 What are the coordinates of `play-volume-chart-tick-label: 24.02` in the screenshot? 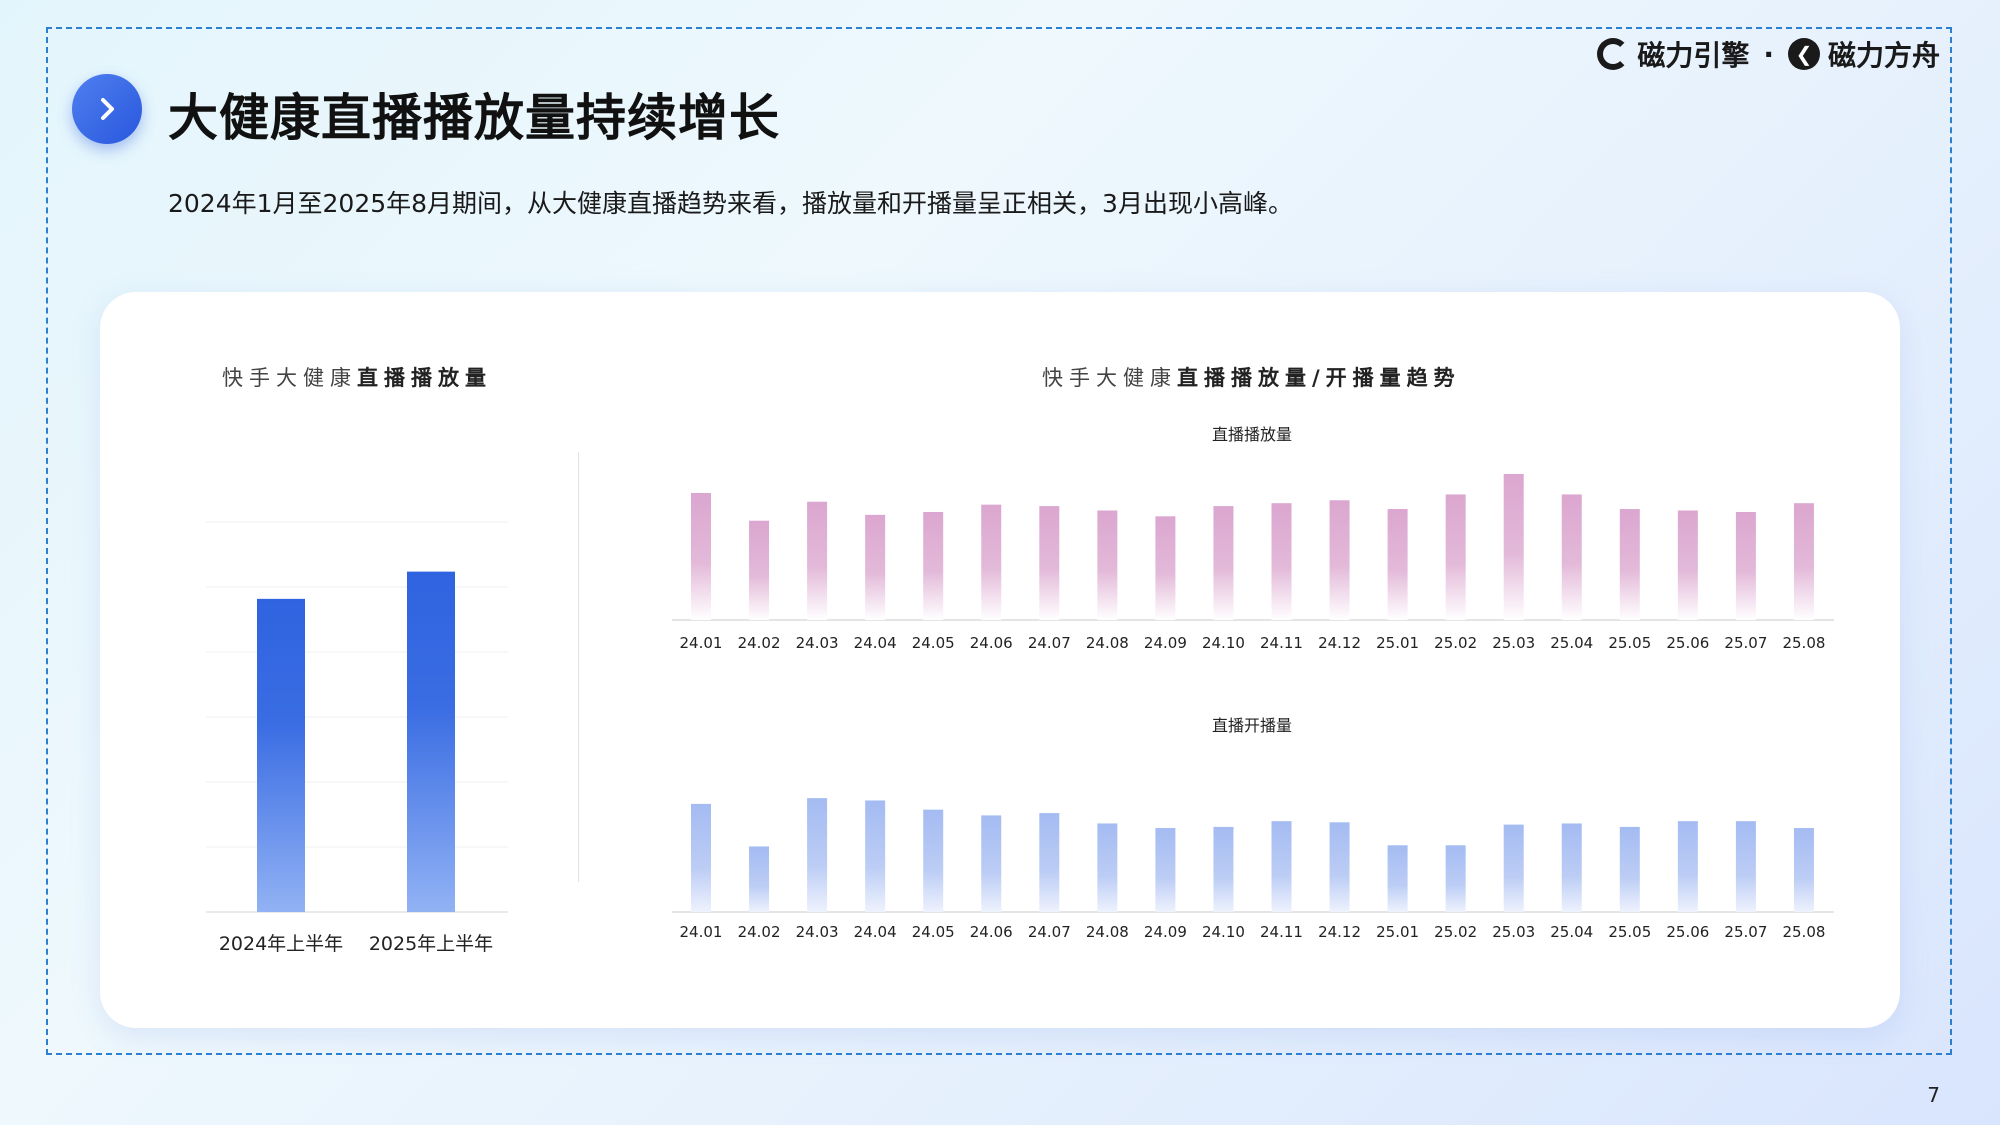 It's located at (759, 643).